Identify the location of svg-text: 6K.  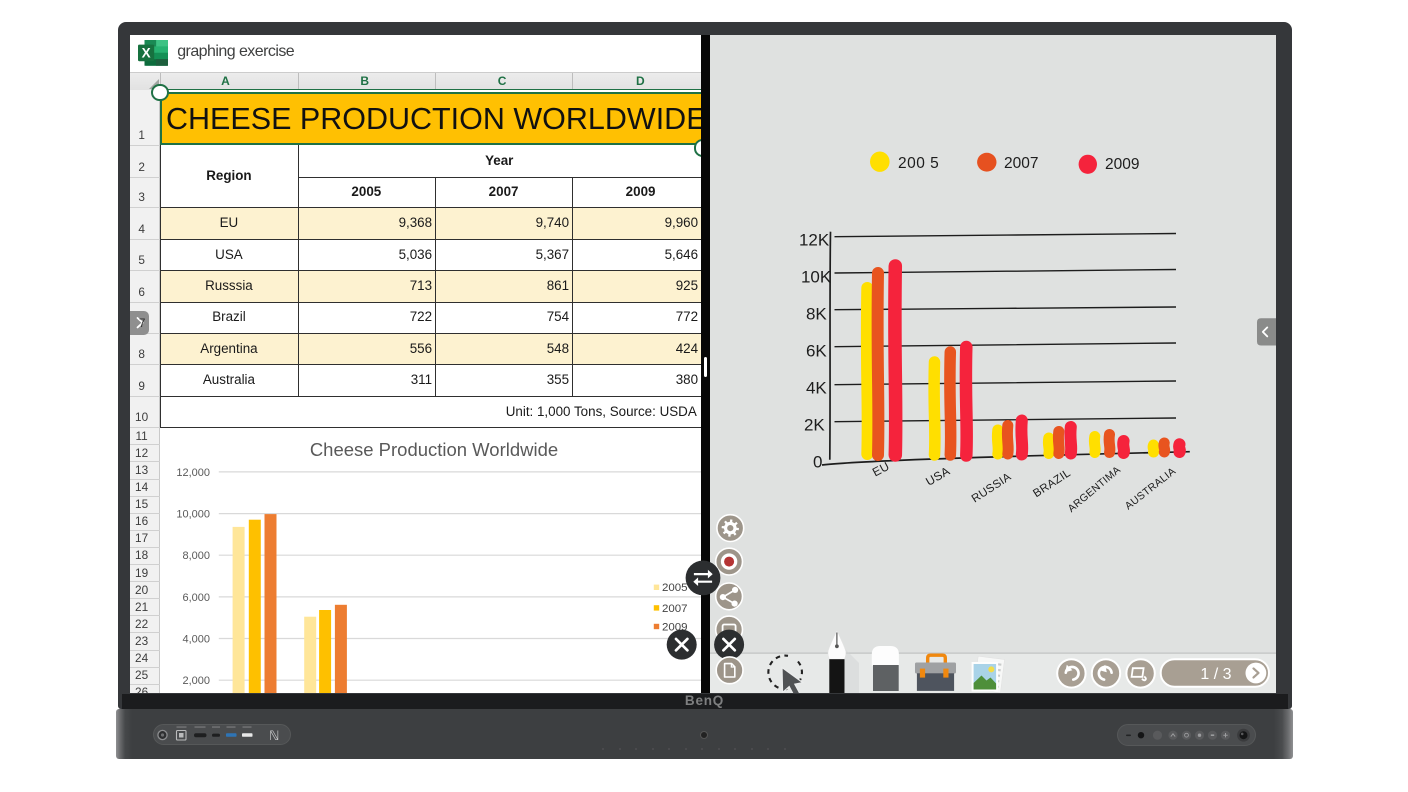
(816, 351).